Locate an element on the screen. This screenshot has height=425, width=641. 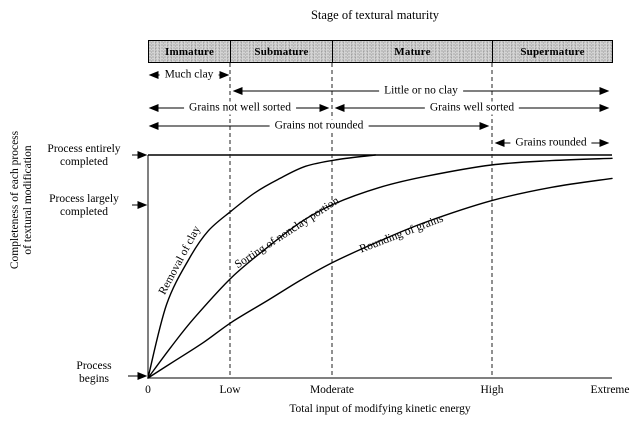
band-label-grains-not-well-sorted: Grains not well sorted is located at coordinates (240, 108).